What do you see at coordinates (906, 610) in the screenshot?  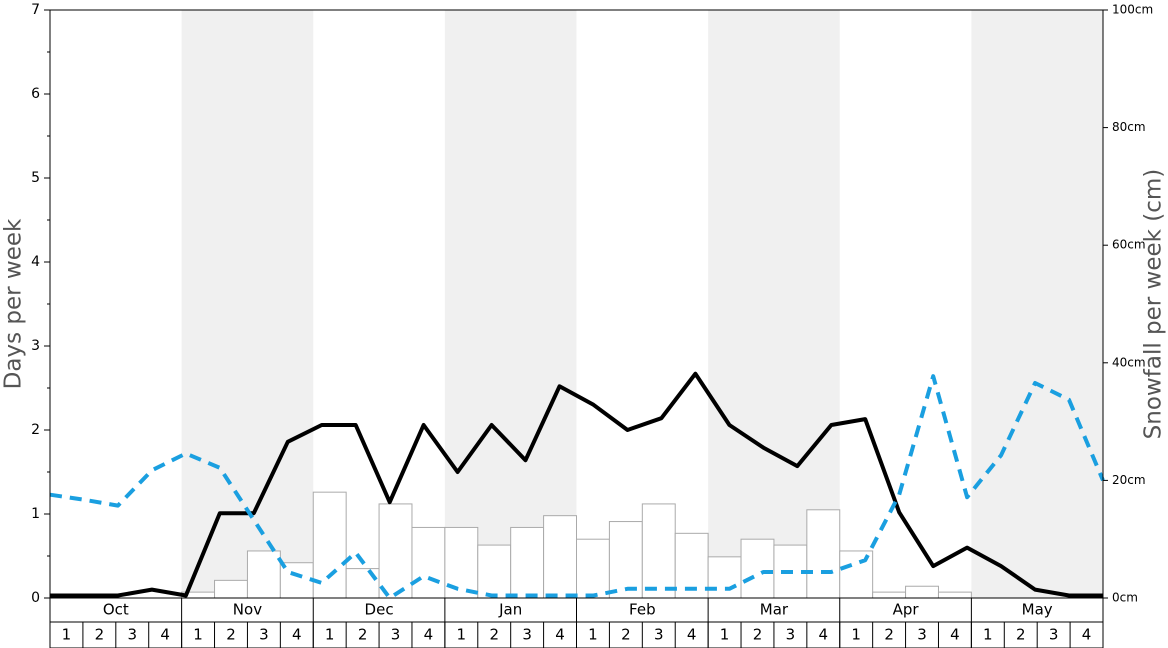 I see `month-label: Apr` at bounding box center [906, 610].